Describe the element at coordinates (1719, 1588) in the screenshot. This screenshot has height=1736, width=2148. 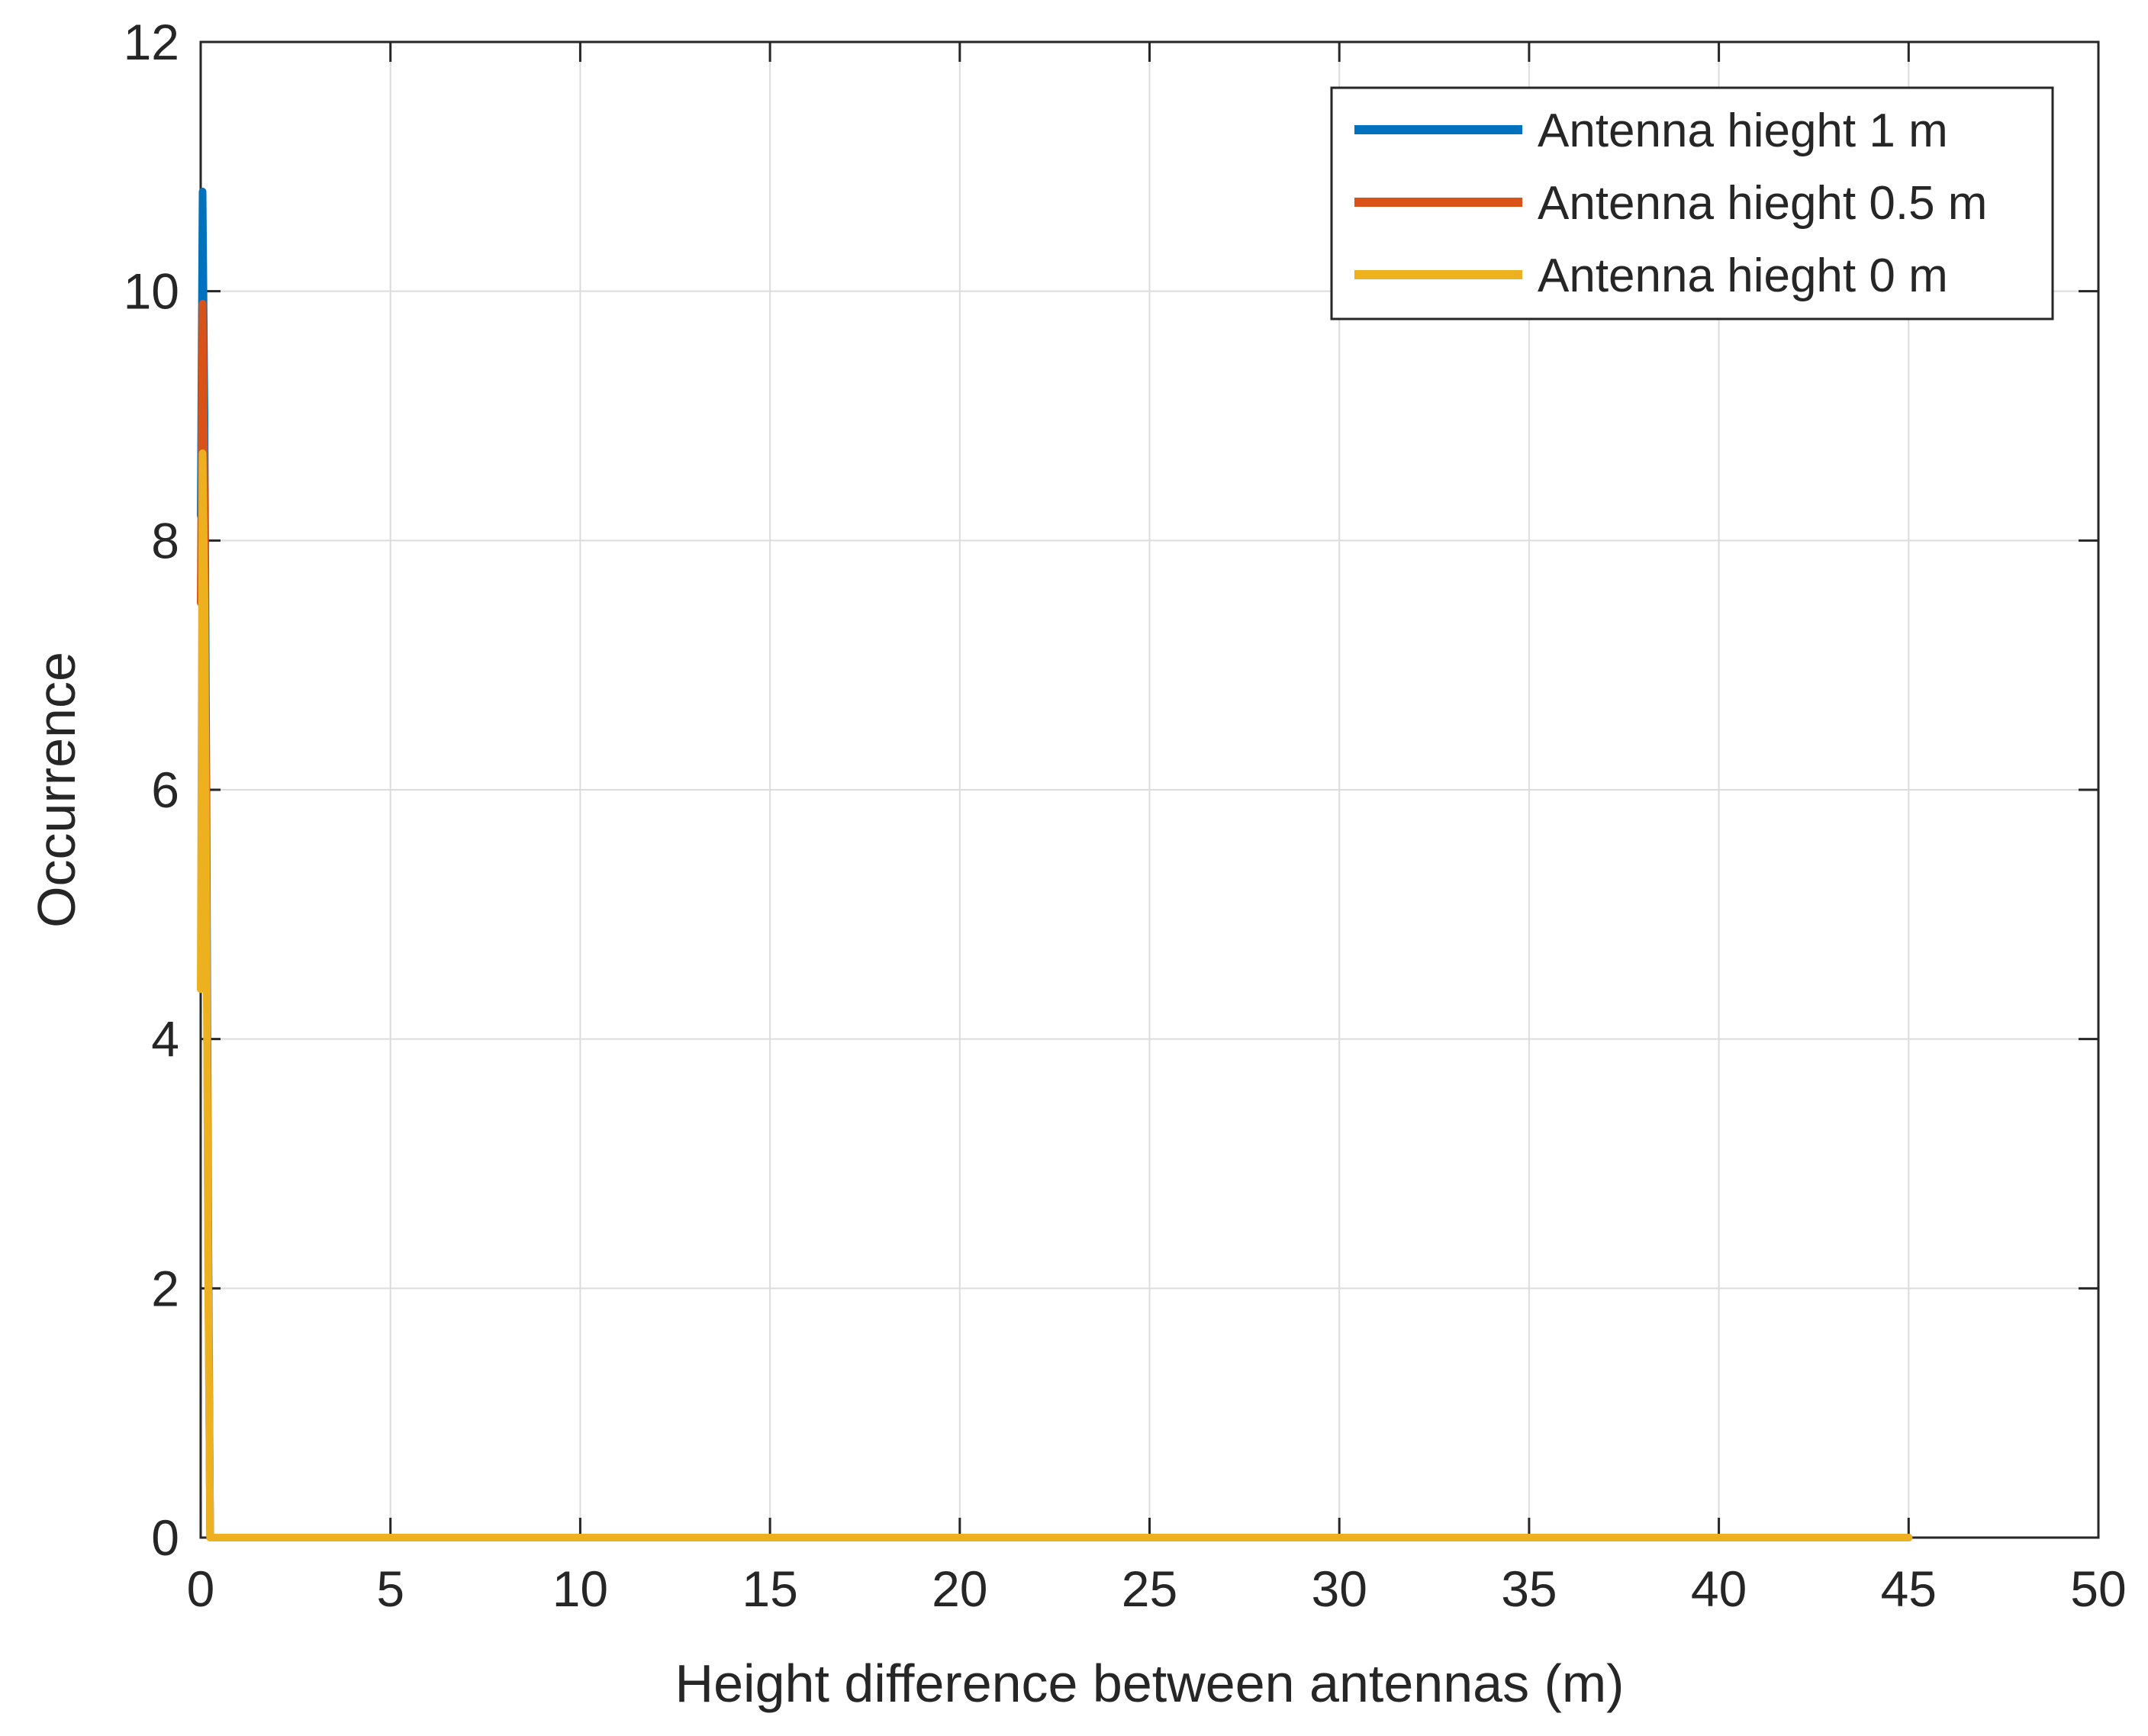
I see `x-tick-label: 40` at that location.